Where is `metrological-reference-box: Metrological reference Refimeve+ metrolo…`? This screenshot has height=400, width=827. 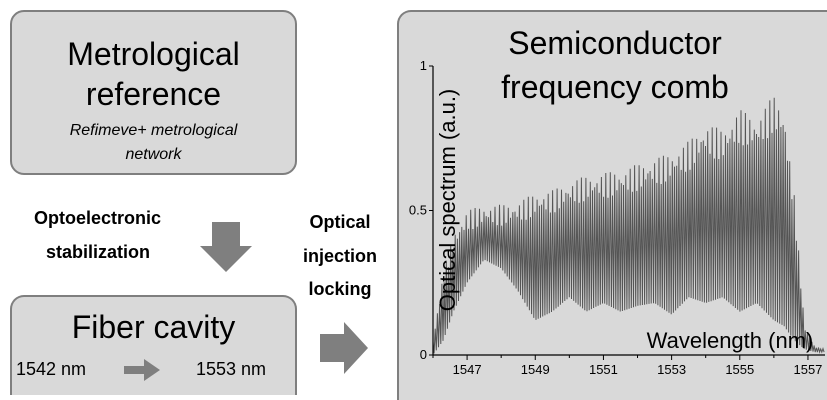 metrological-reference-box: Metrological reference Refimeve+ metrolo… is located at coordinates (153, 92).